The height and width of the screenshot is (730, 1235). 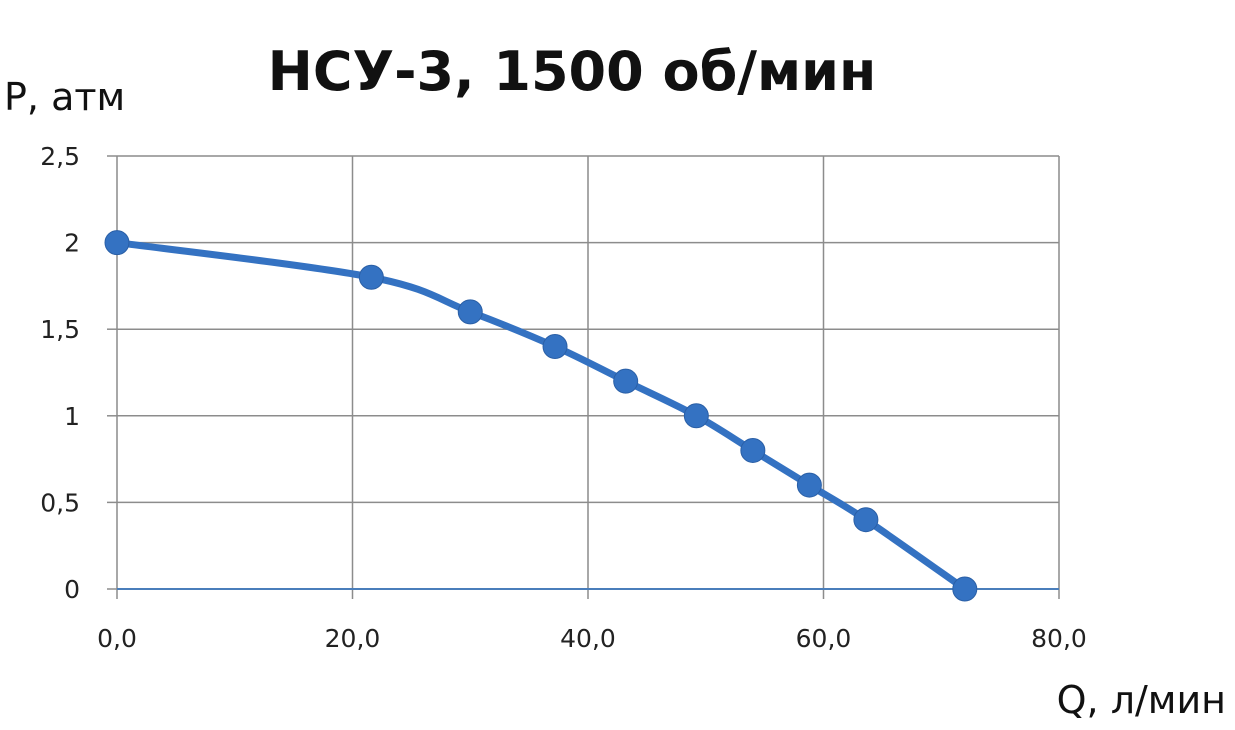 What do you see at coordinates (1141, 700) in the screenshot?
I see `x-axis-title: Q, л/мин` at bounding box center [1141, 700].